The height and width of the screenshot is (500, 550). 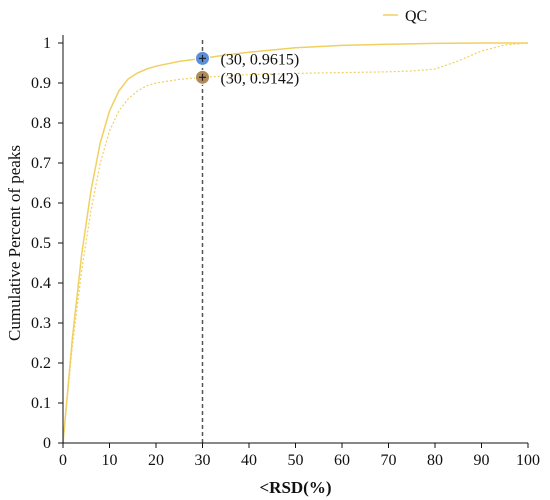 What do you see at coordinates (47, 443) in the screenshot?
I see `y-tick-label: 0` at bounding box center [47, 443].